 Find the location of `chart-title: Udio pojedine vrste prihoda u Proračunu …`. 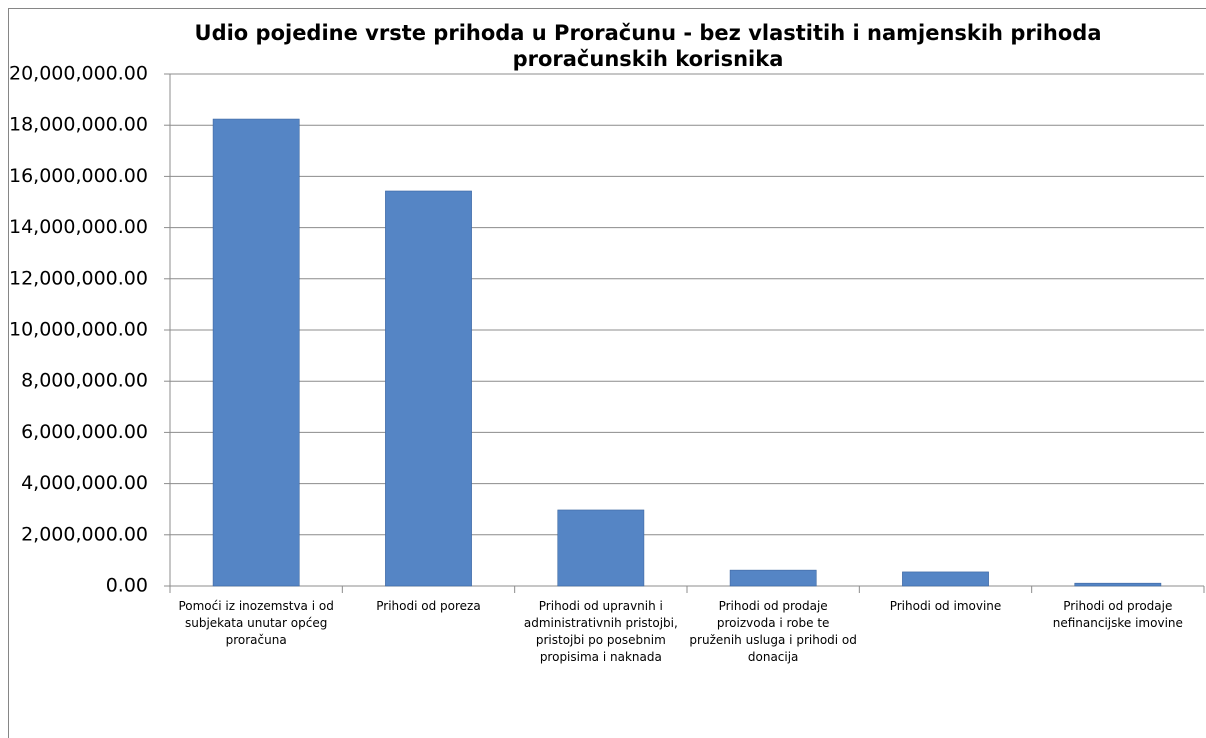

chart-title: Udio pojedine vrste prihoda u Proračunu … is located at coordinates (648, 46).